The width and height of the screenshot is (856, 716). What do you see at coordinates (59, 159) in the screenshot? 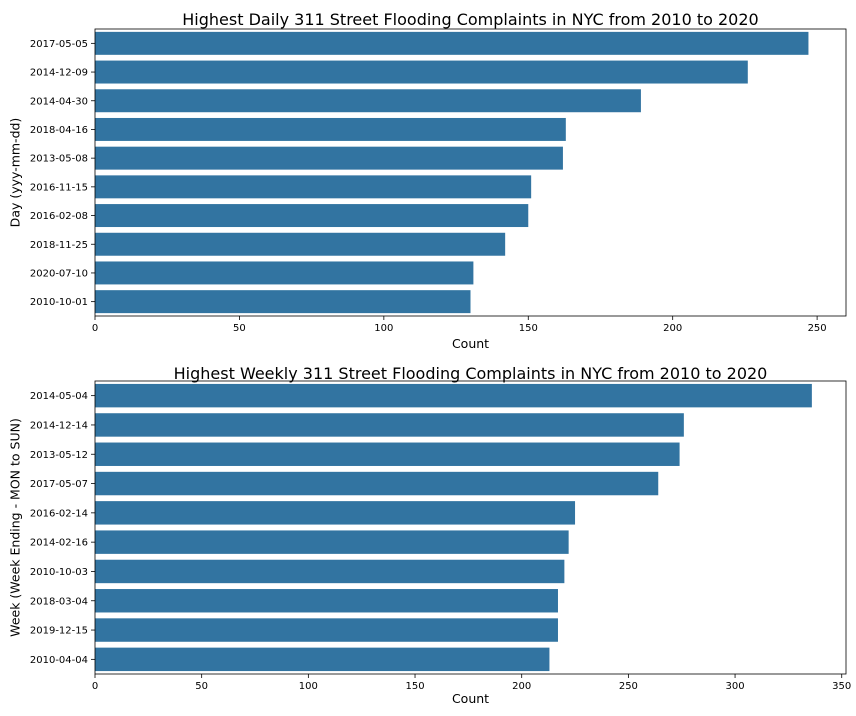
I see `y-tick-label: 2013-05-08` at bounding box center [59, 159].